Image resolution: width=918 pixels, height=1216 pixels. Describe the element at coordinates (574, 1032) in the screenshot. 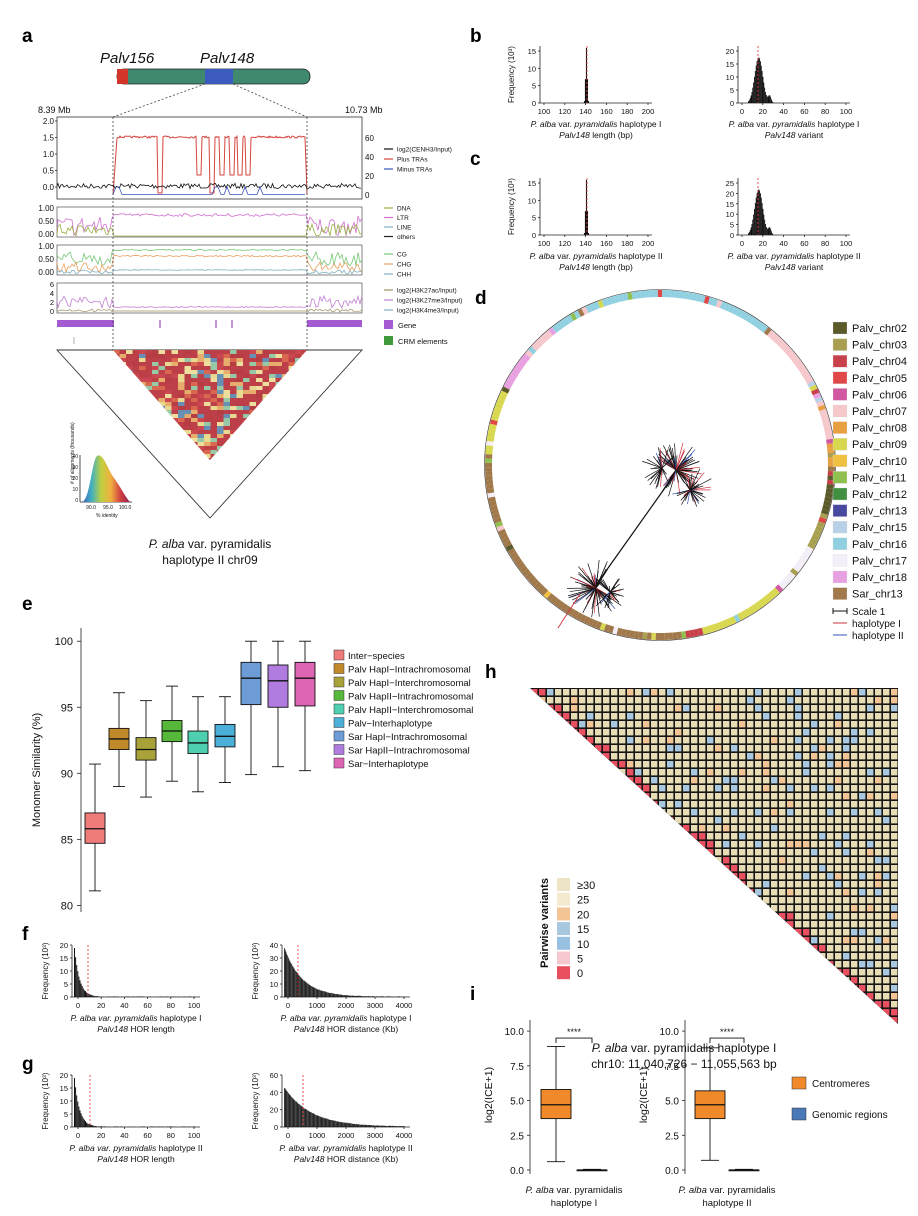

I see `significance-stars: ****` at that location.